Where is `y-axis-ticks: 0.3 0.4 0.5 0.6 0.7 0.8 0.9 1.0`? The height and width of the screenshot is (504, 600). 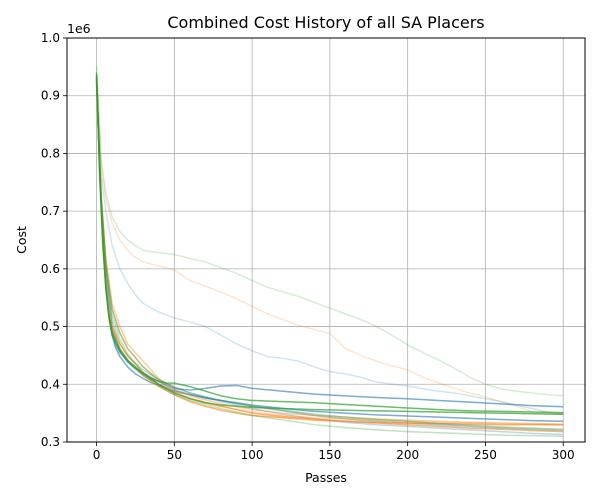 y-axis-ticks: 0.3 0.4 0.5 0.6 0.7 0.8 0.9 1.0 is located at coordinates (54, 240).